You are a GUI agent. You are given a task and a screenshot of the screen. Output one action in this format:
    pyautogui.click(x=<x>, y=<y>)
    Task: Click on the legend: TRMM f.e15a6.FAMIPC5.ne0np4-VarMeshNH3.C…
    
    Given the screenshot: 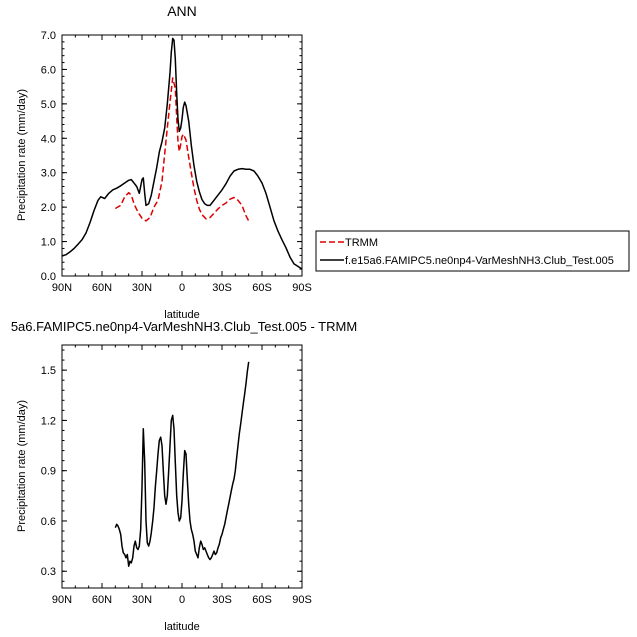 What is the action you would take?
    pyautogui.click(x=472, y=251)
    